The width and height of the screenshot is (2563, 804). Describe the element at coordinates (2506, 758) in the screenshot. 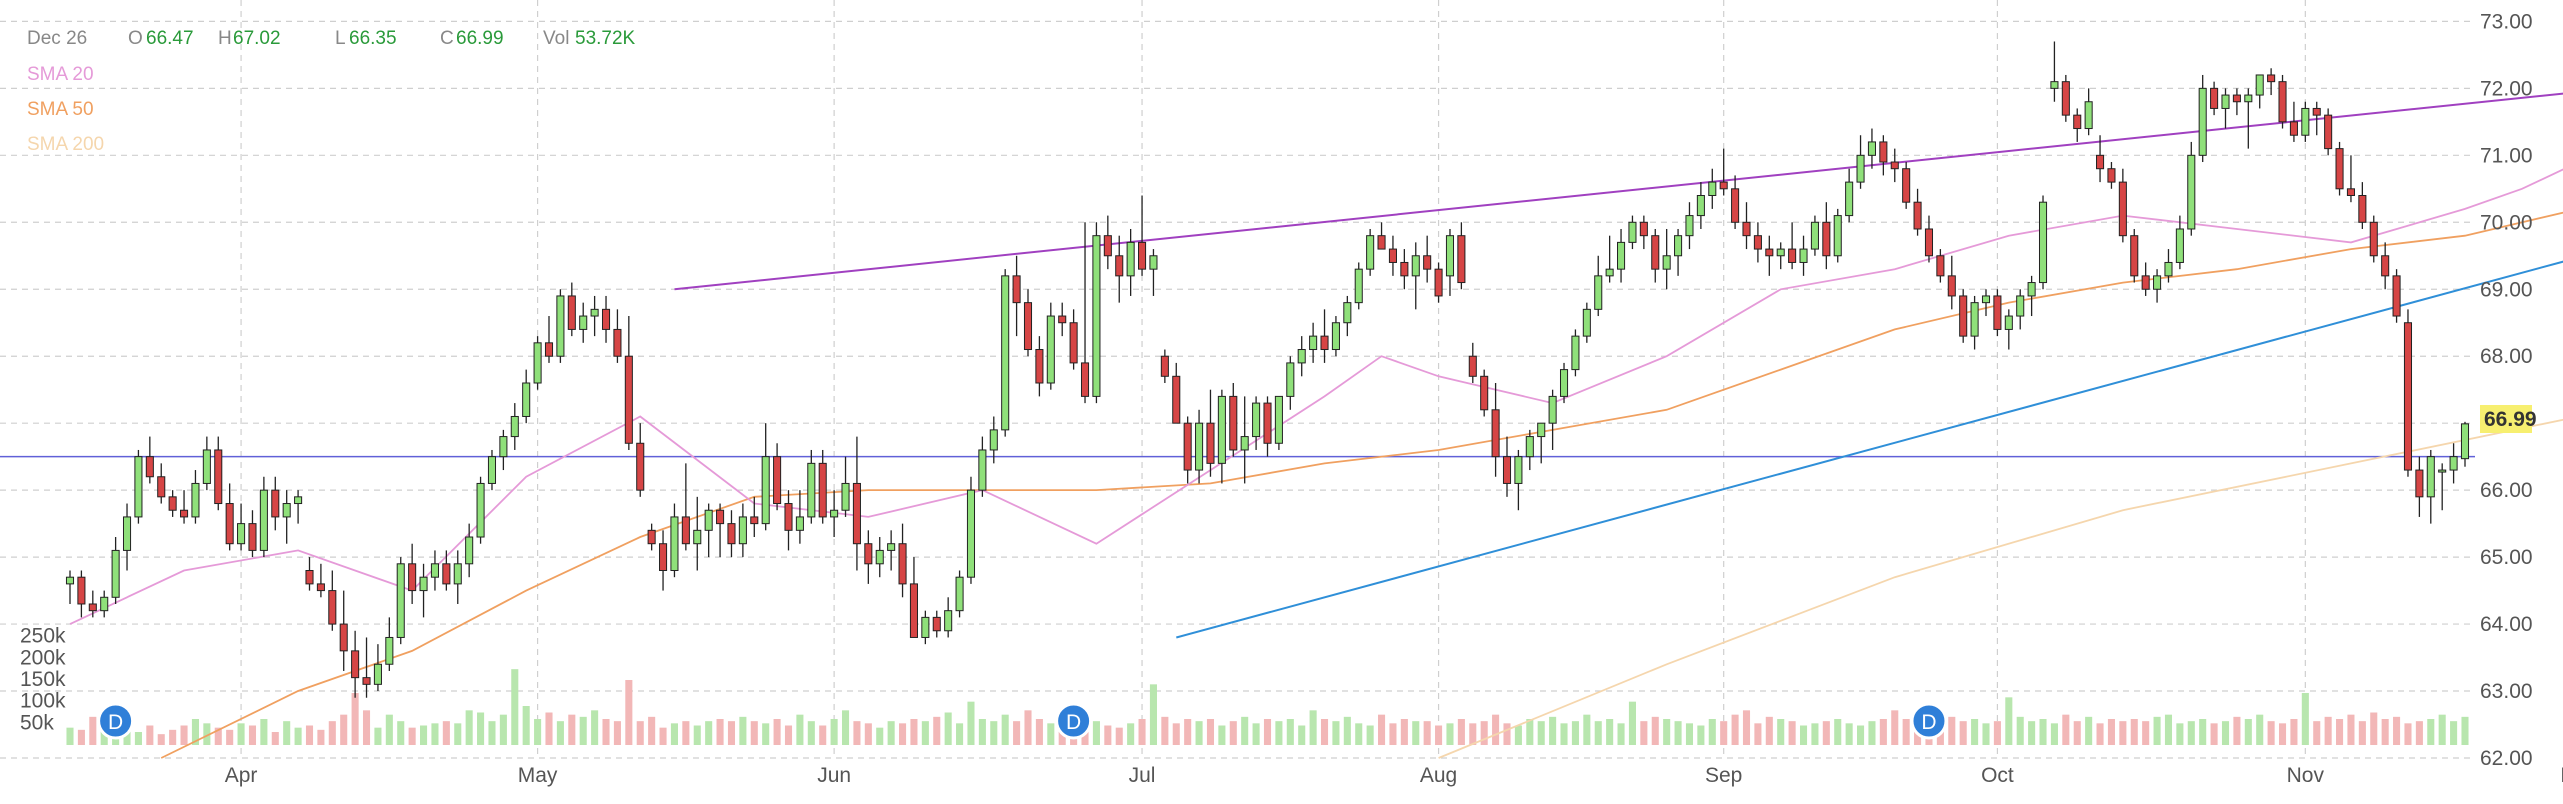

I see `price-tick: 62.00` at that location.